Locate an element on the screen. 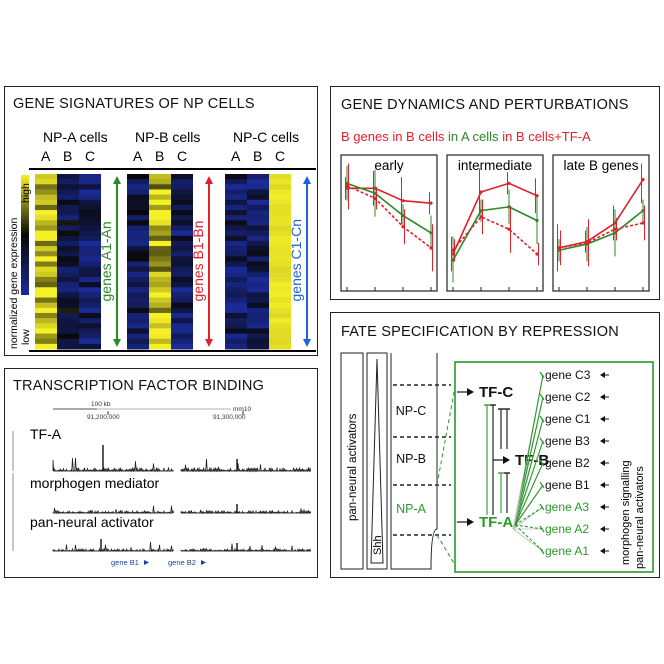  series-line is located at coordinates (495, 233).